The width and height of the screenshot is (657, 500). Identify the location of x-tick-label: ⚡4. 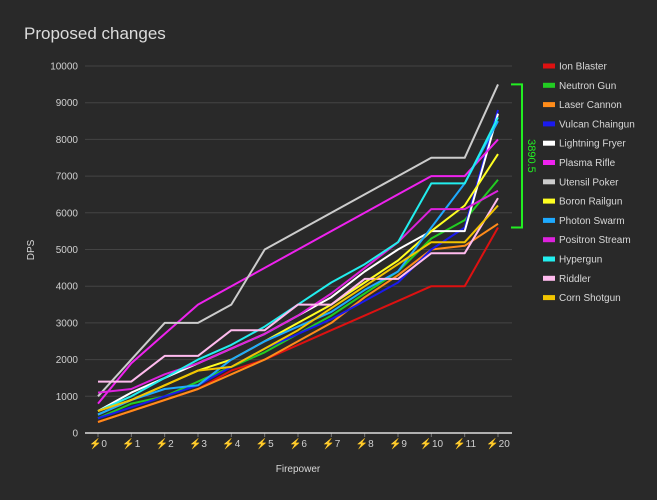
(231, 443).